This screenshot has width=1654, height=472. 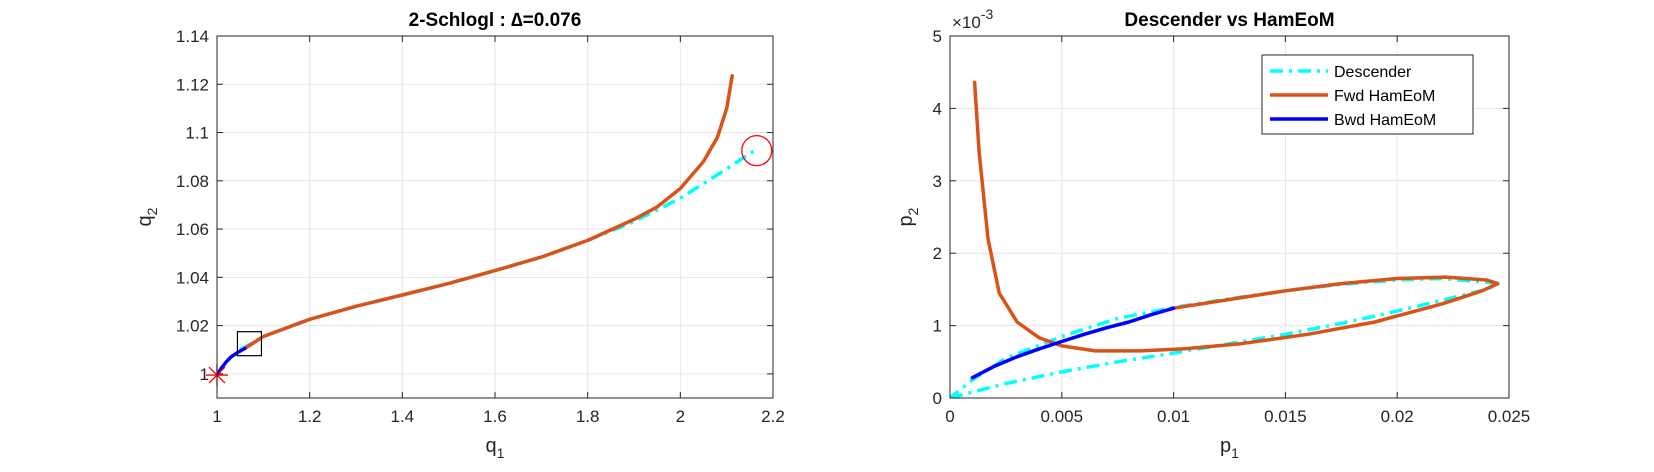 I want to click on x-axis-label: q1, so click(x=495, y=448).